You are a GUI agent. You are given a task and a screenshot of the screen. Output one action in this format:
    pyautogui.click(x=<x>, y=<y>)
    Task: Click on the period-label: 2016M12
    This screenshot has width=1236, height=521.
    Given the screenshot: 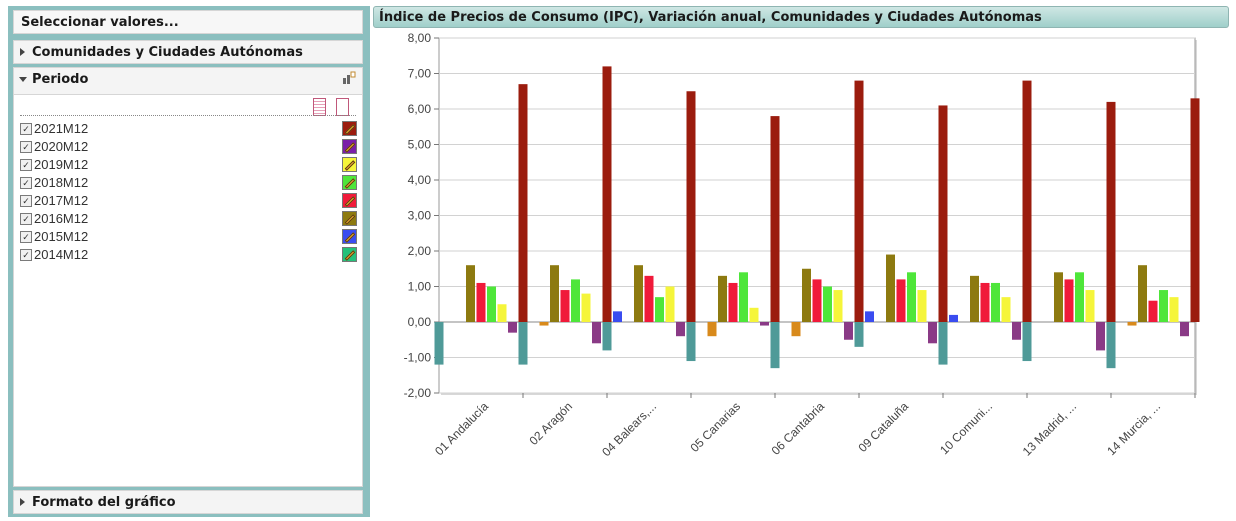 What is the action you would take?
    pyautogui.click(x=61, y=218)
    